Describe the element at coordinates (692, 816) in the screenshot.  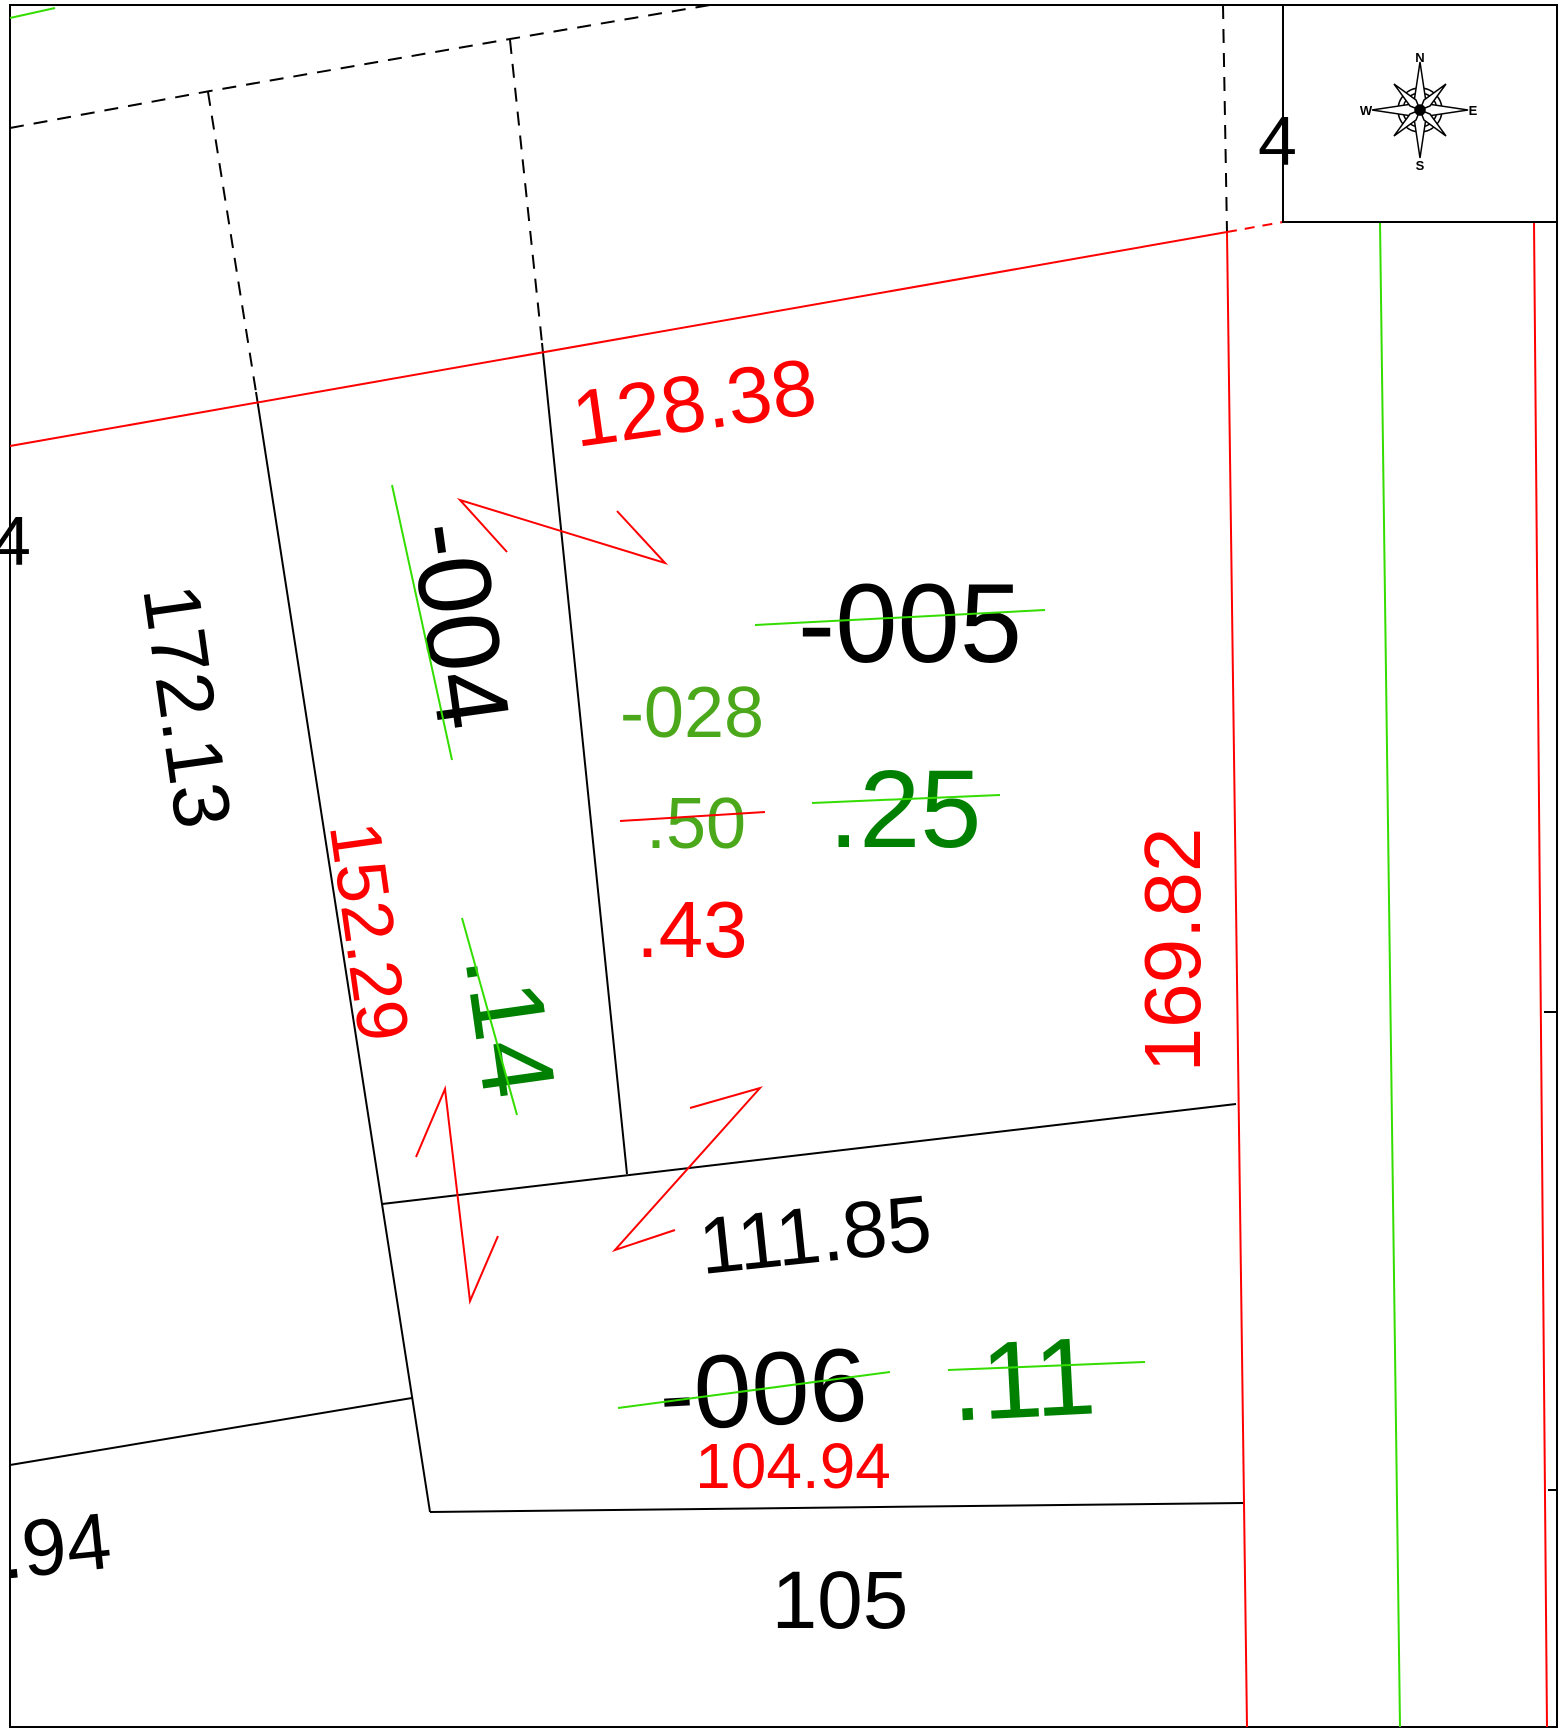
I see `parcel-028-acres-strike` at that location.